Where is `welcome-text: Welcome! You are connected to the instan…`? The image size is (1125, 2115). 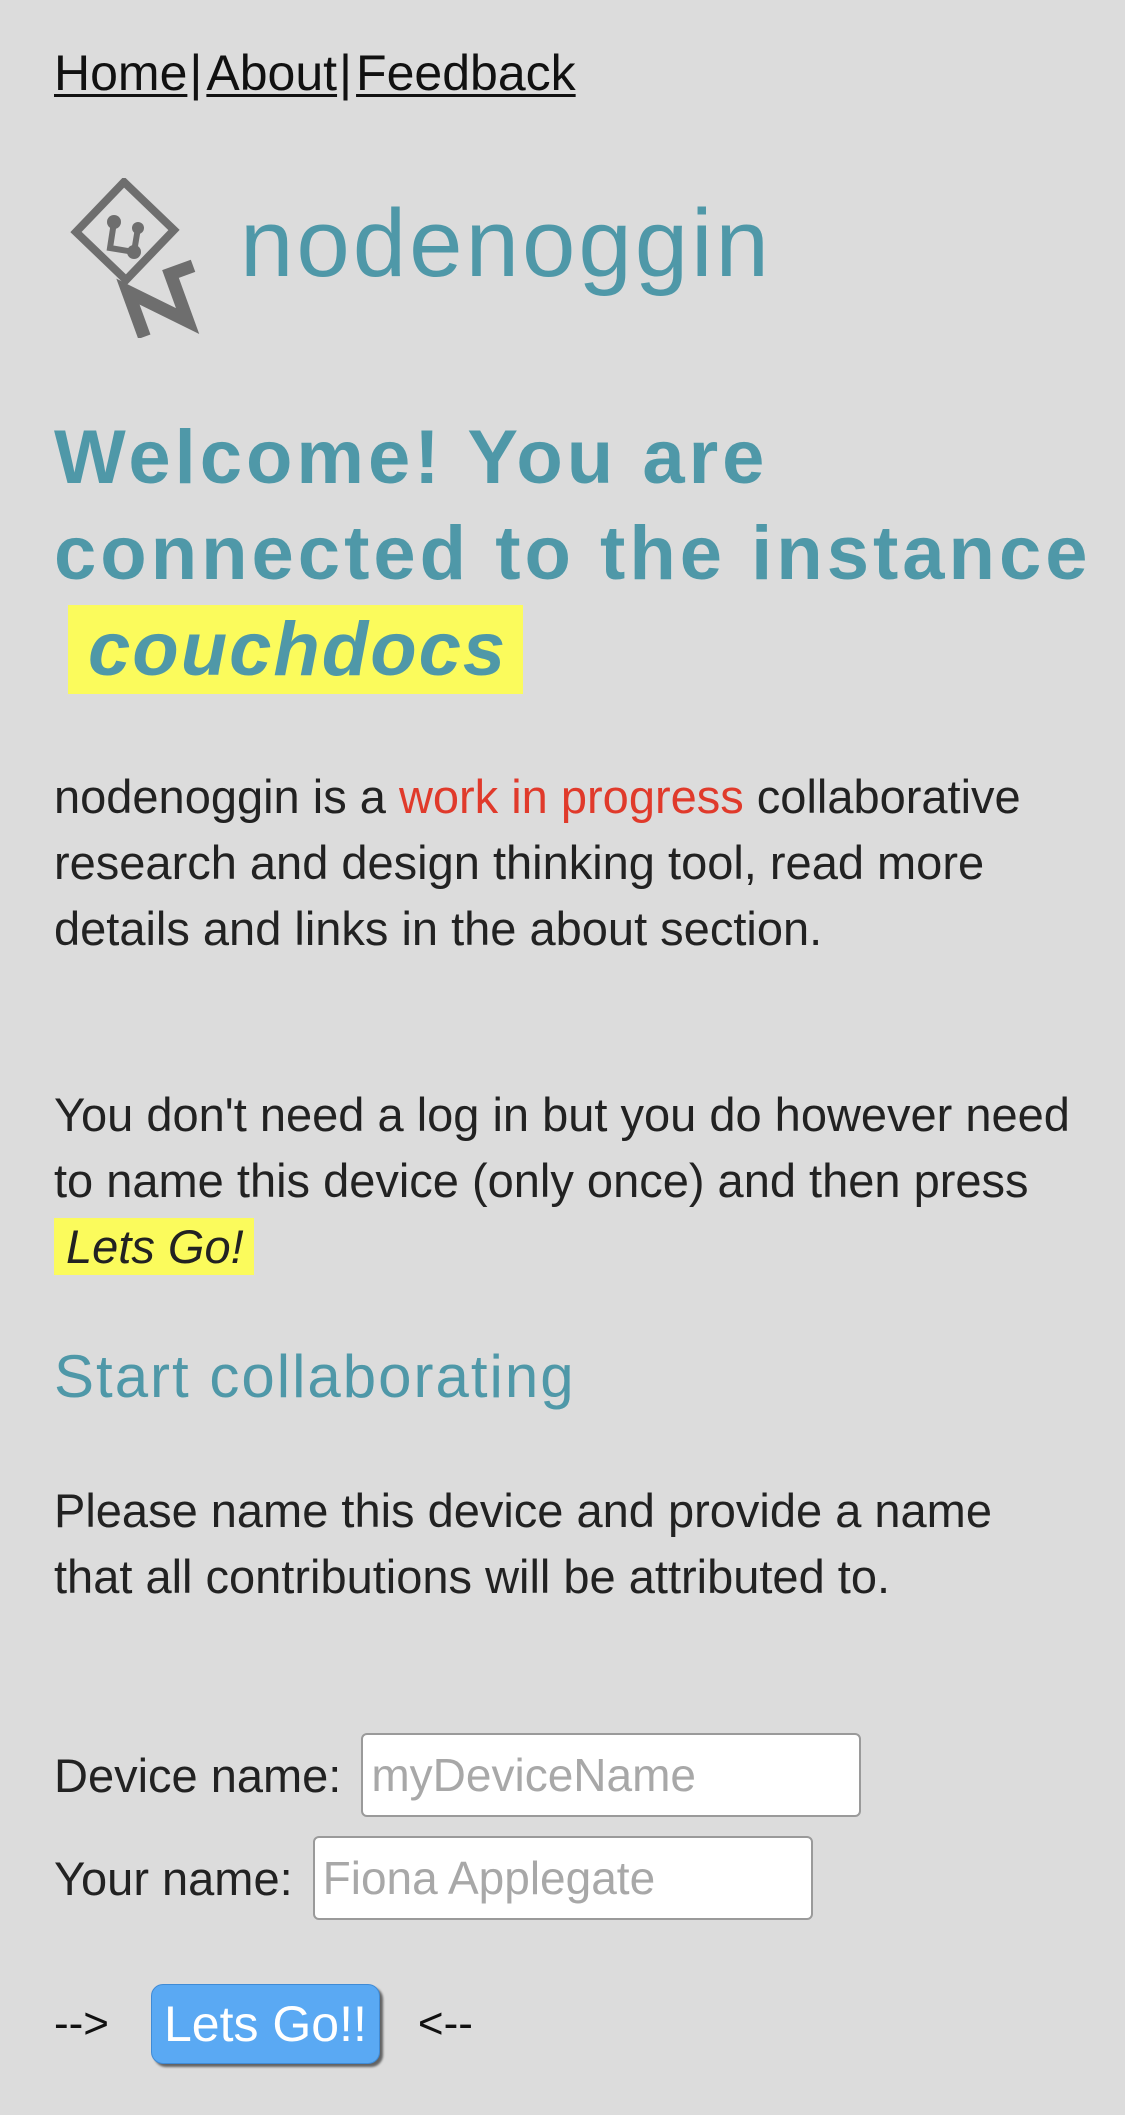 welcome-text: Welcome! You are connected to the instan… is located at coordinates (573, 505).